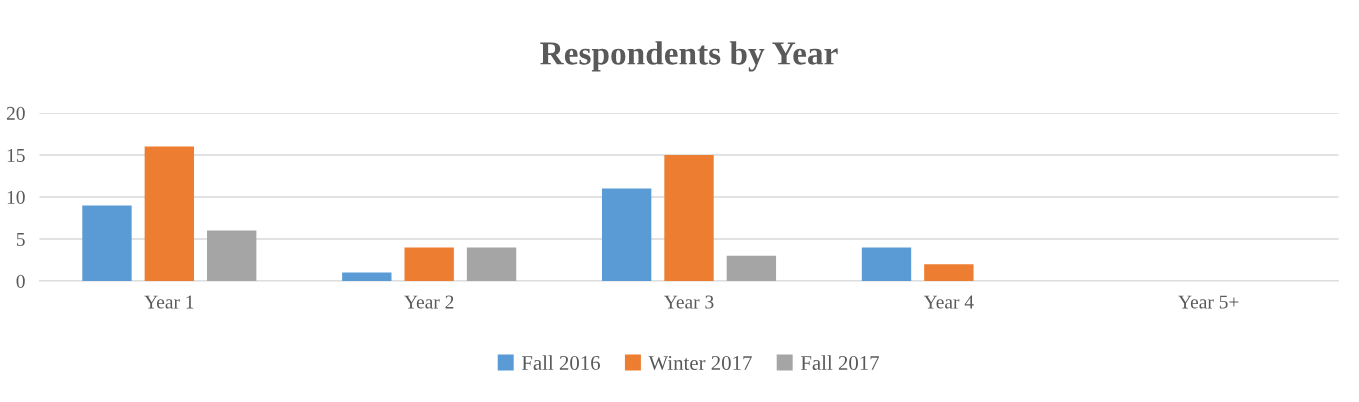 Image resolution: width=1359 pixels, height=402 pixels. What do you see at coordinates (948, 302) in the screenshot?
I see `x-tick-label: Year 4` at bounding box center [948, 302].